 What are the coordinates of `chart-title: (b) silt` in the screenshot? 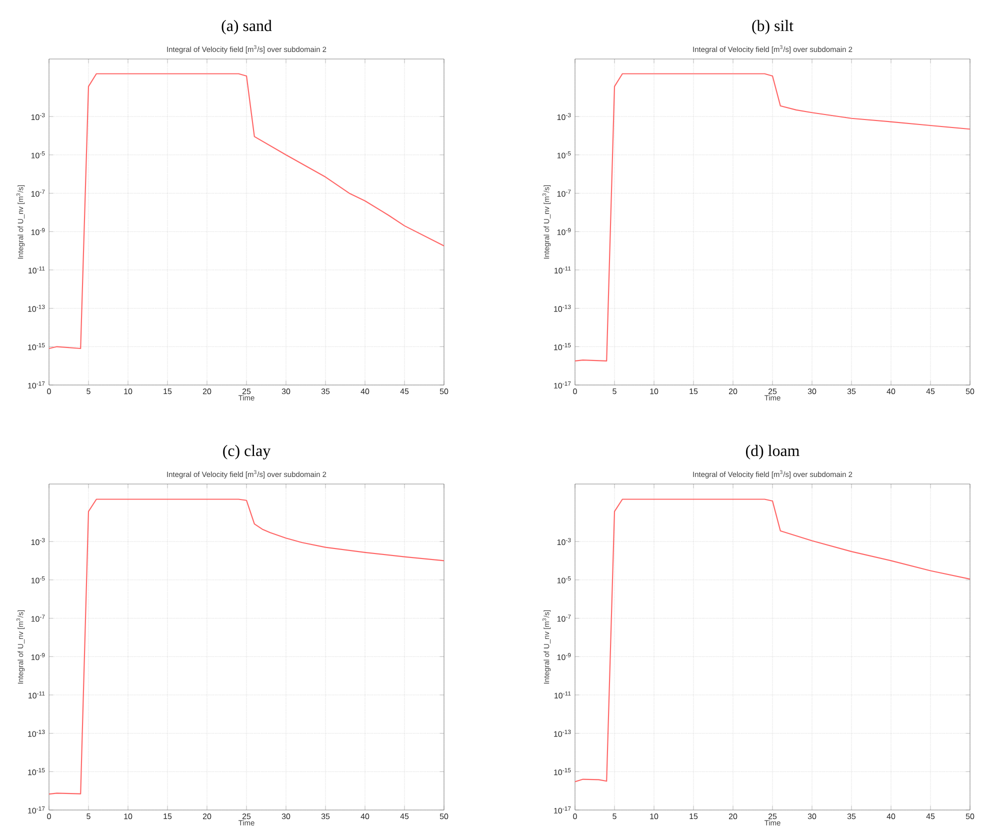 It's located at (773, 27).